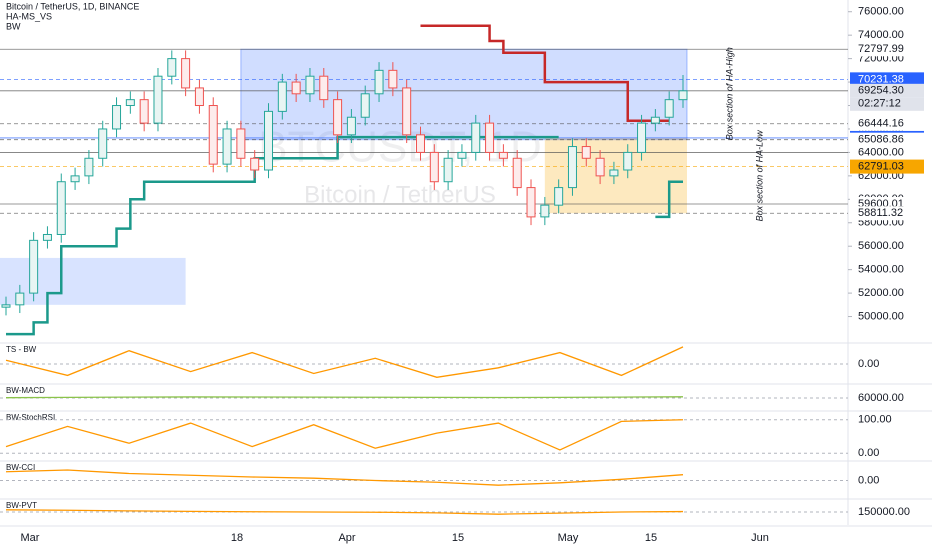 This screenshot has height=550, width=932. I want to click on x-tick-label: Mar, so click(30, 538).